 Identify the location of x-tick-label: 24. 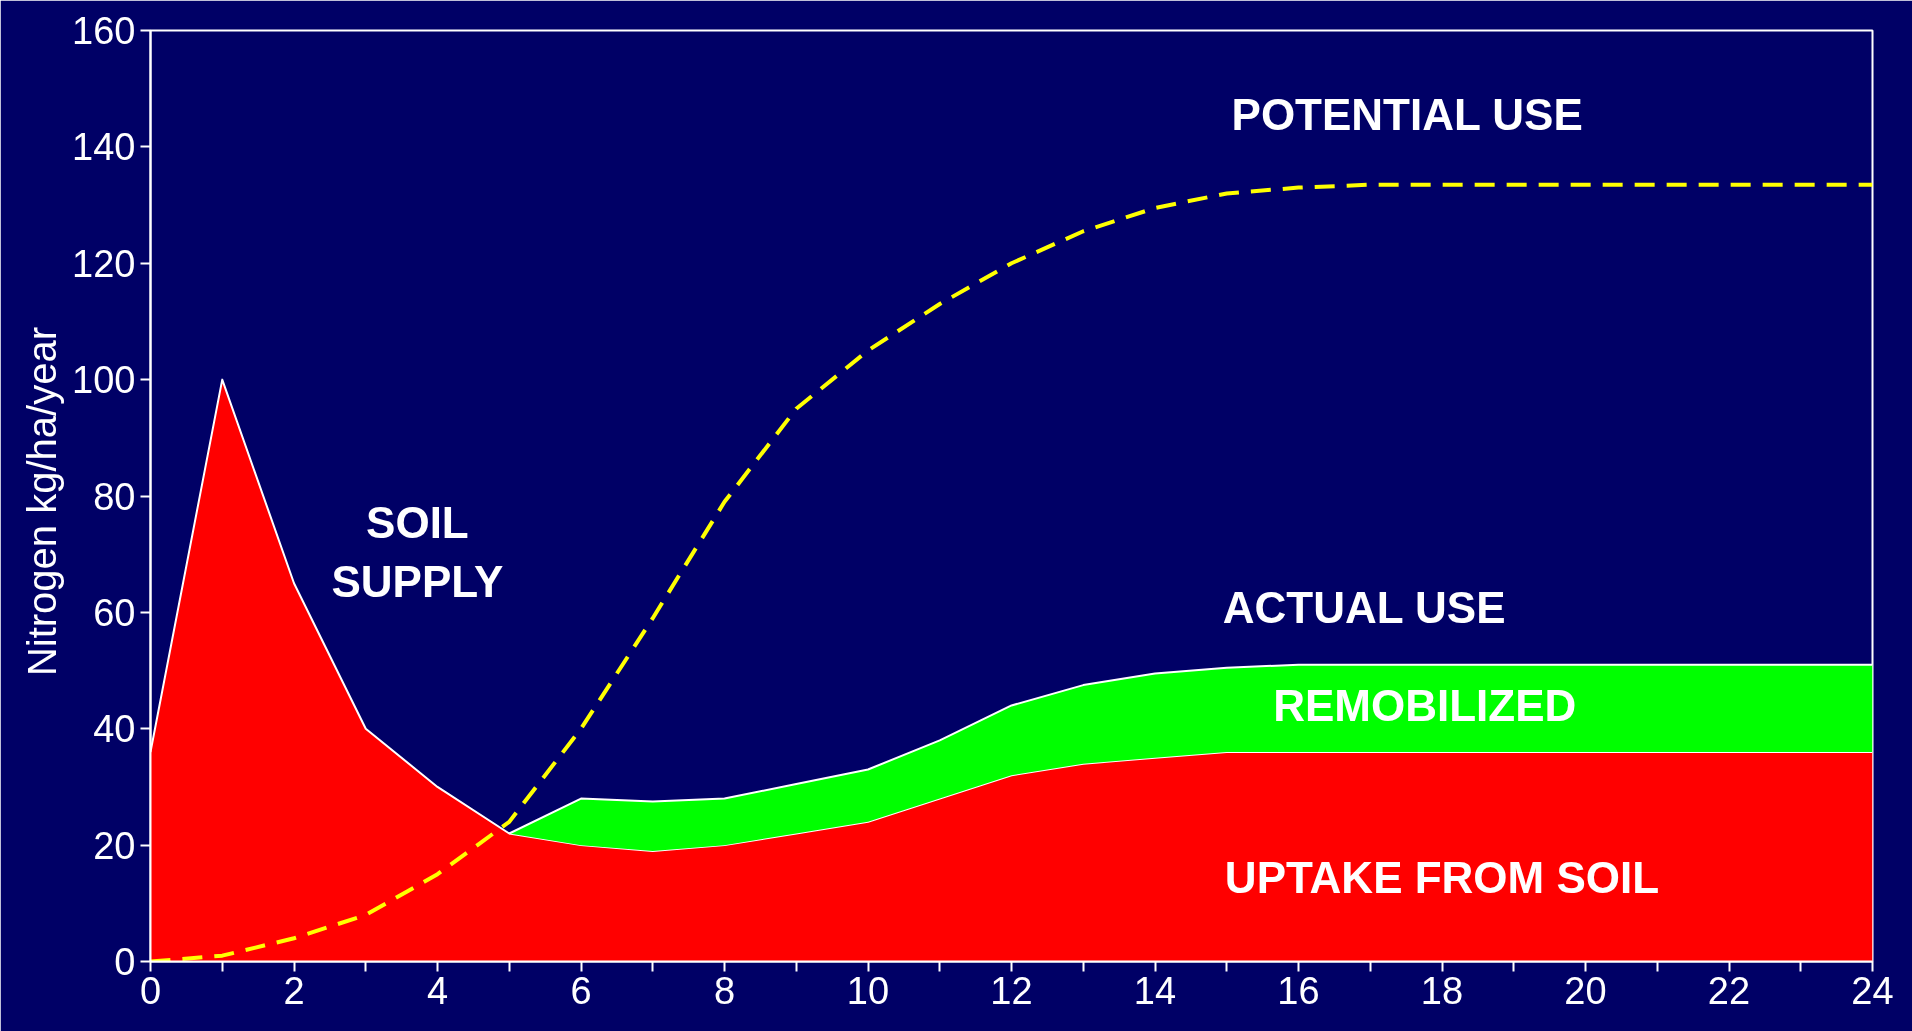
(1872, 990).